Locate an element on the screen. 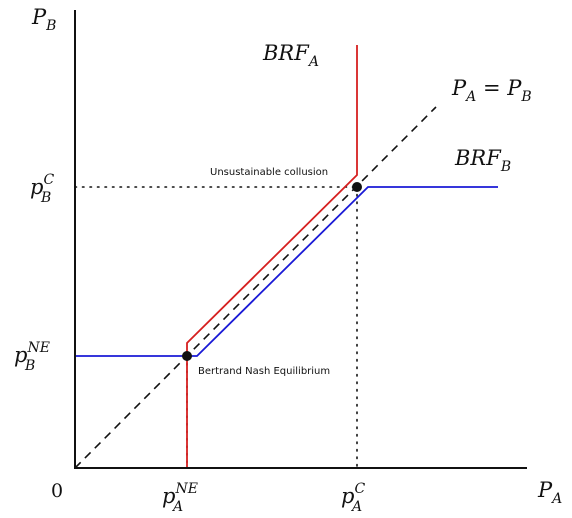  x-axis-label: PA is located at coordinates (549, 492).